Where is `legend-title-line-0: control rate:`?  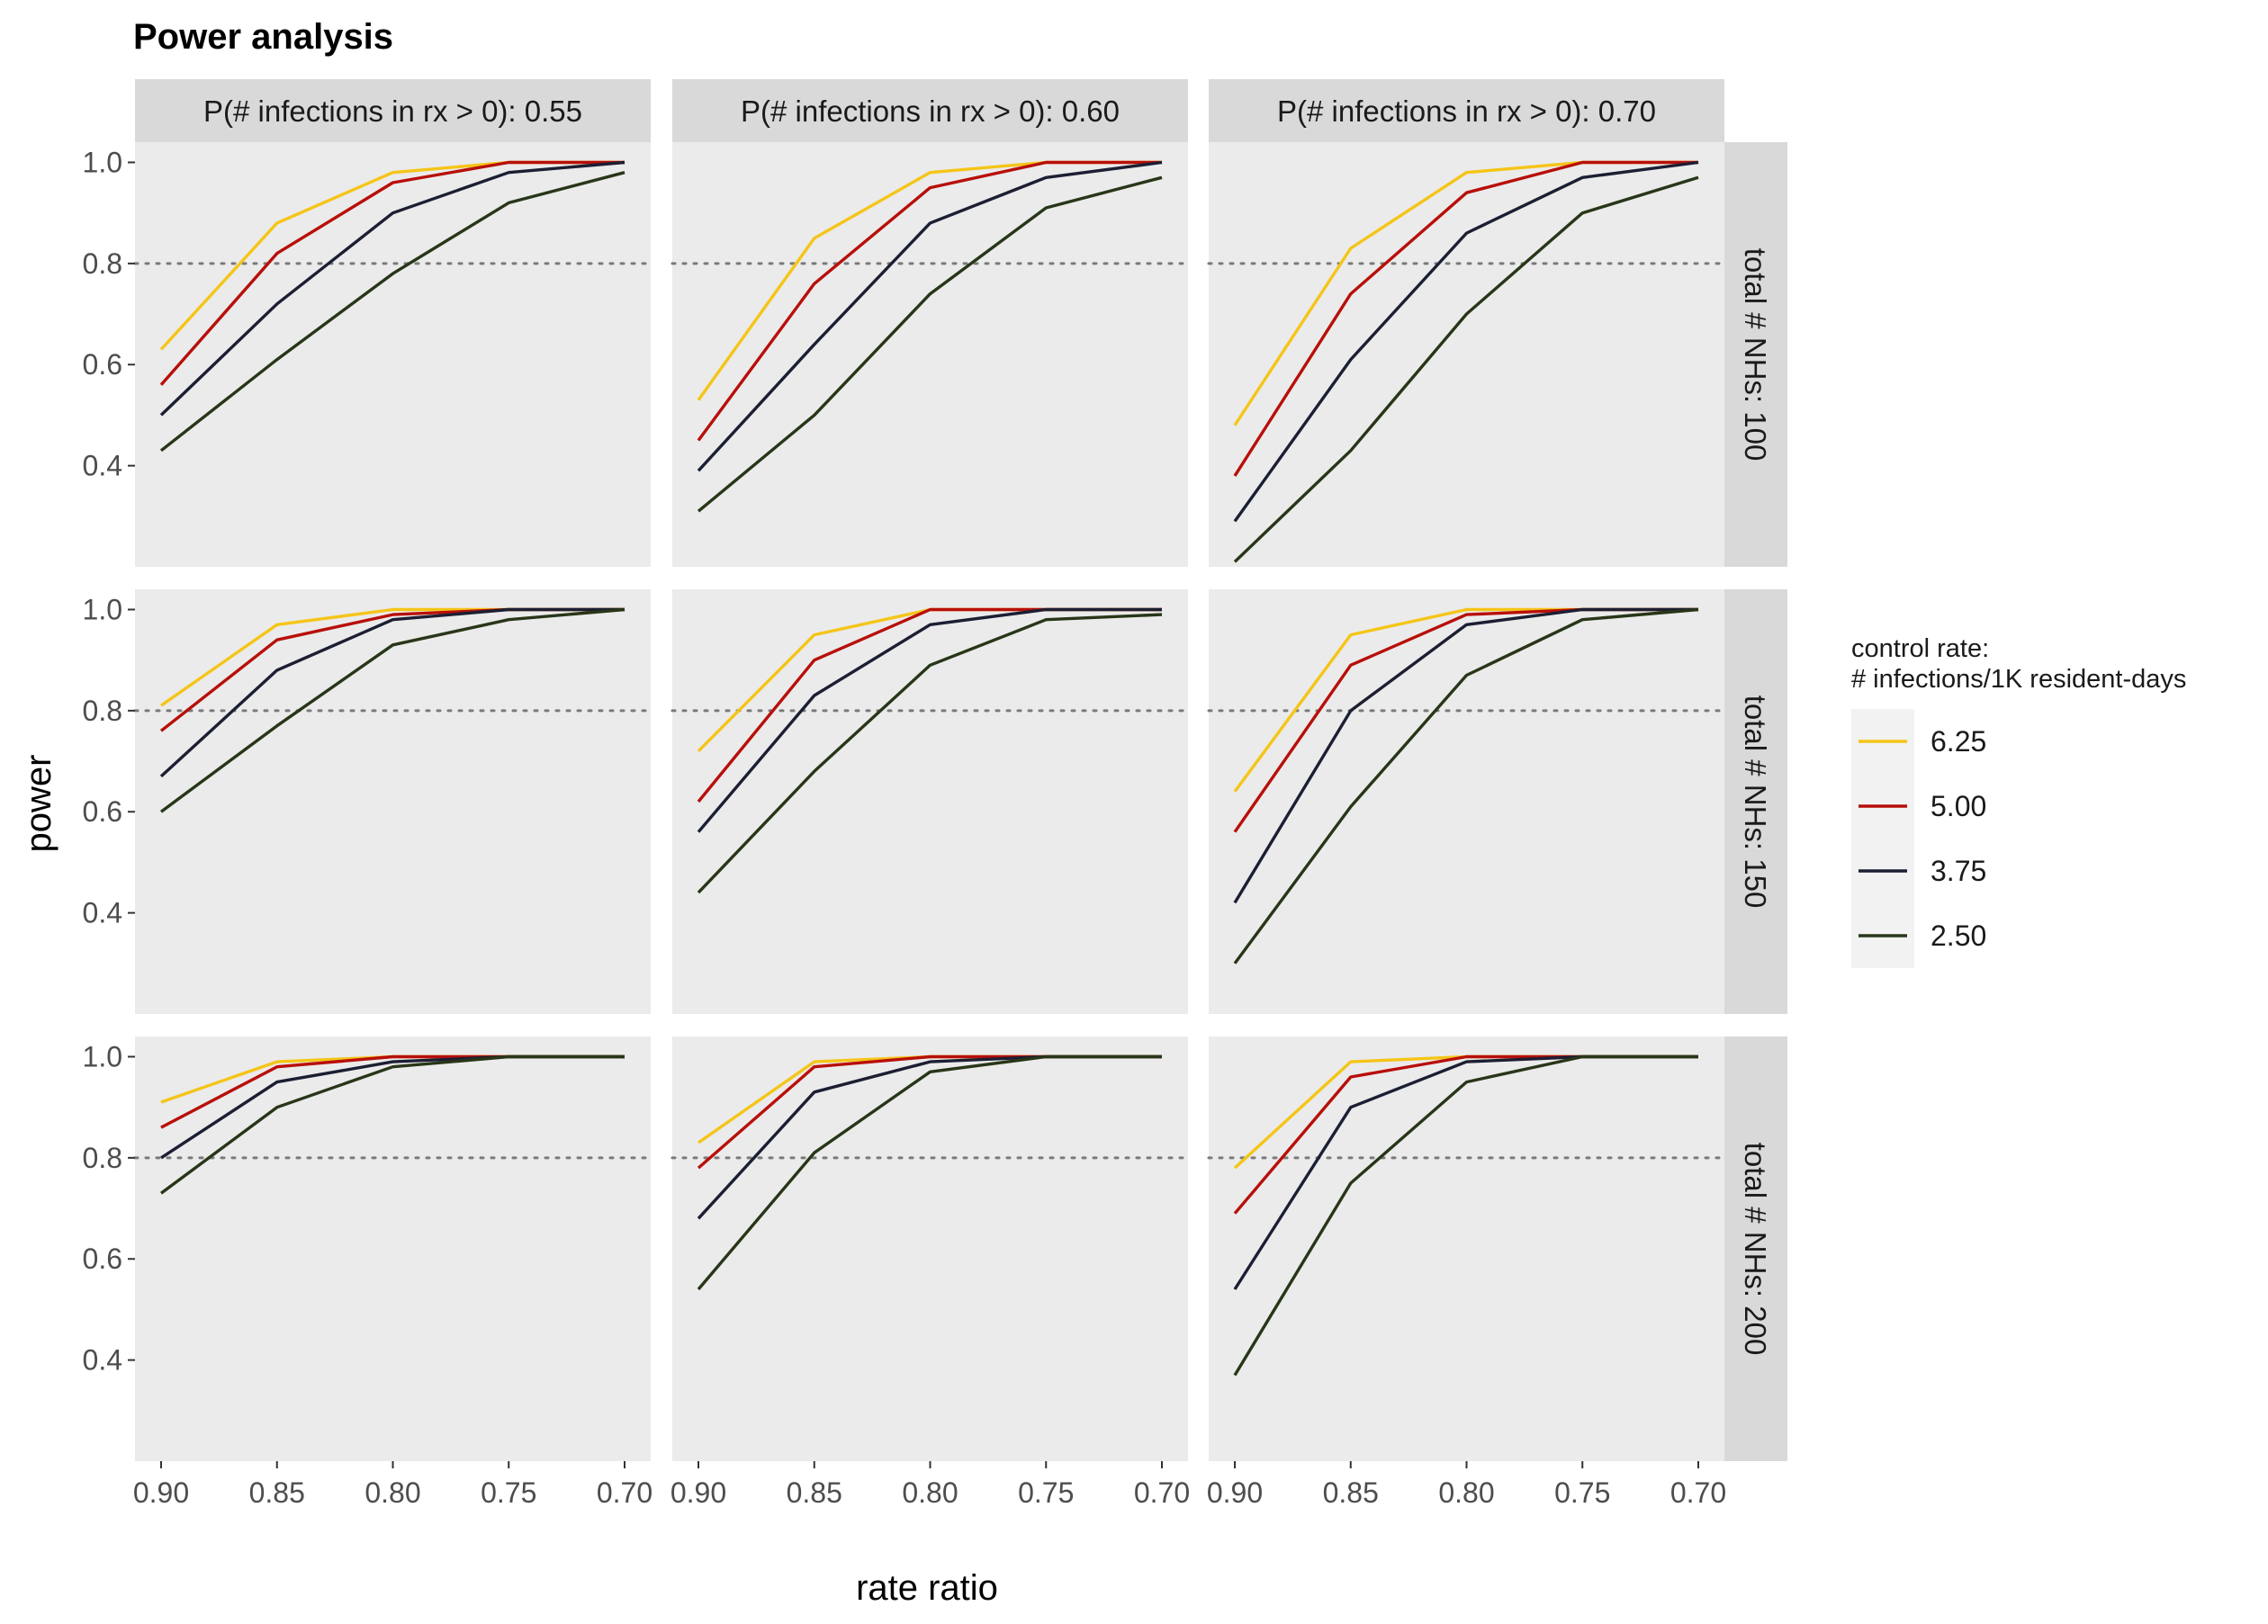 legend-title-line-0: control rate: is located at coordinates (1920, 648).